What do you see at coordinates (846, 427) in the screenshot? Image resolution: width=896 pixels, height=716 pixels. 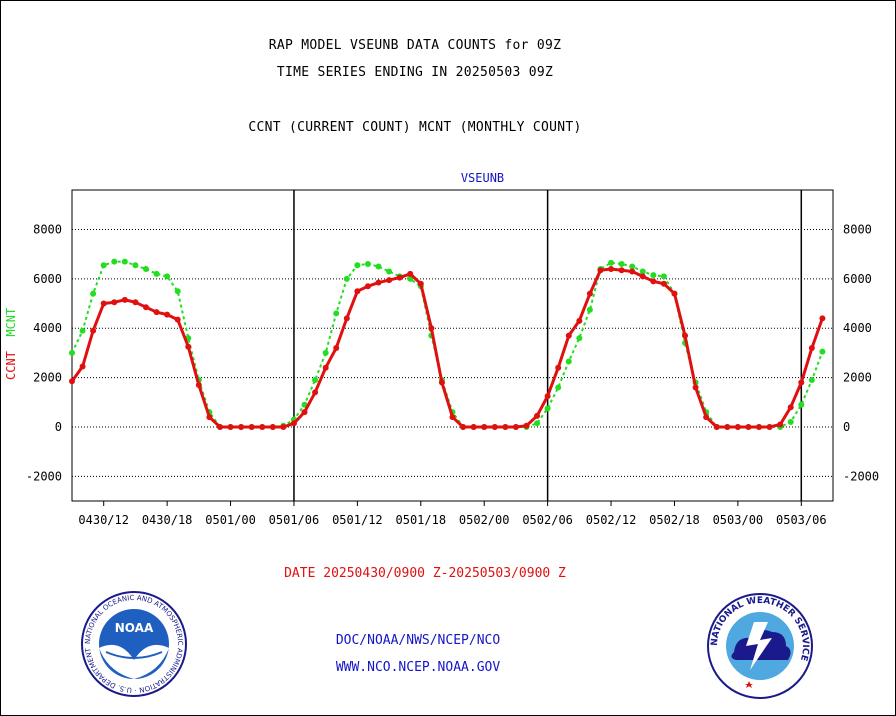 I see `y-tick-label-right: 0` at bounding box center [846, 427].